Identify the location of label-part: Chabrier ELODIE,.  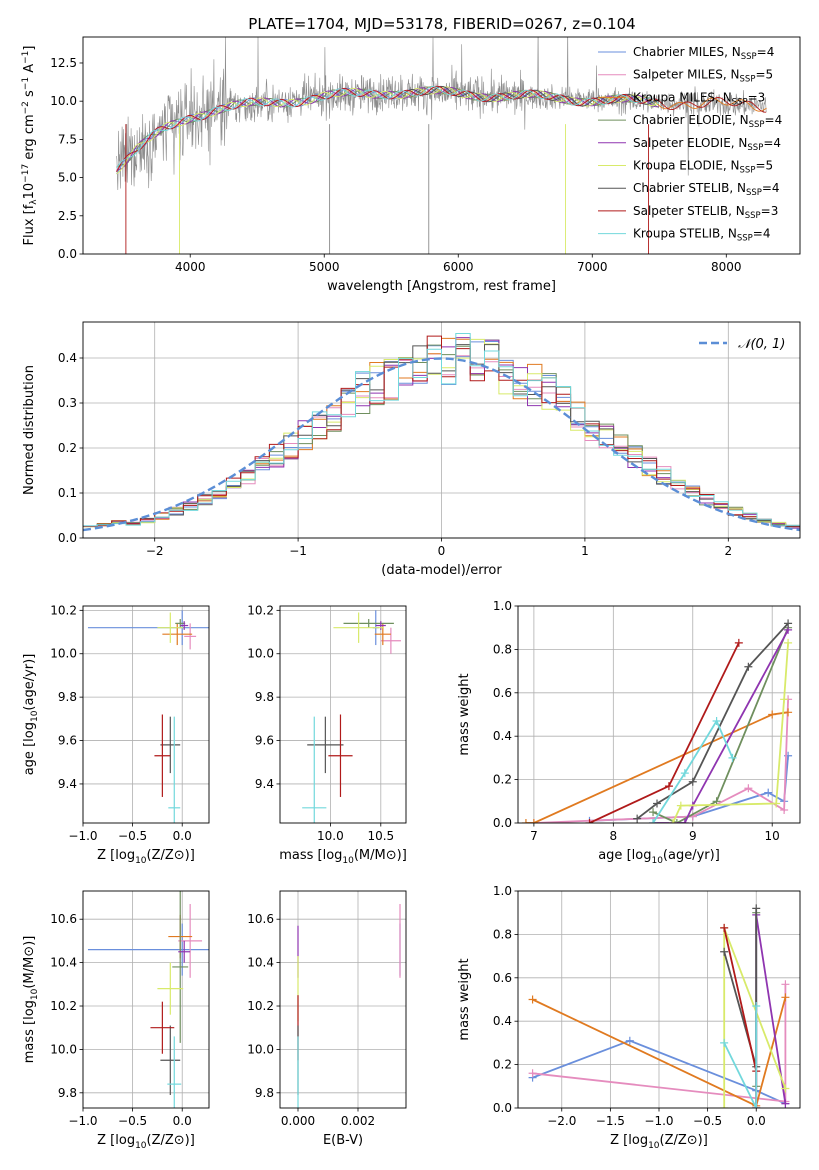
(686, 120).